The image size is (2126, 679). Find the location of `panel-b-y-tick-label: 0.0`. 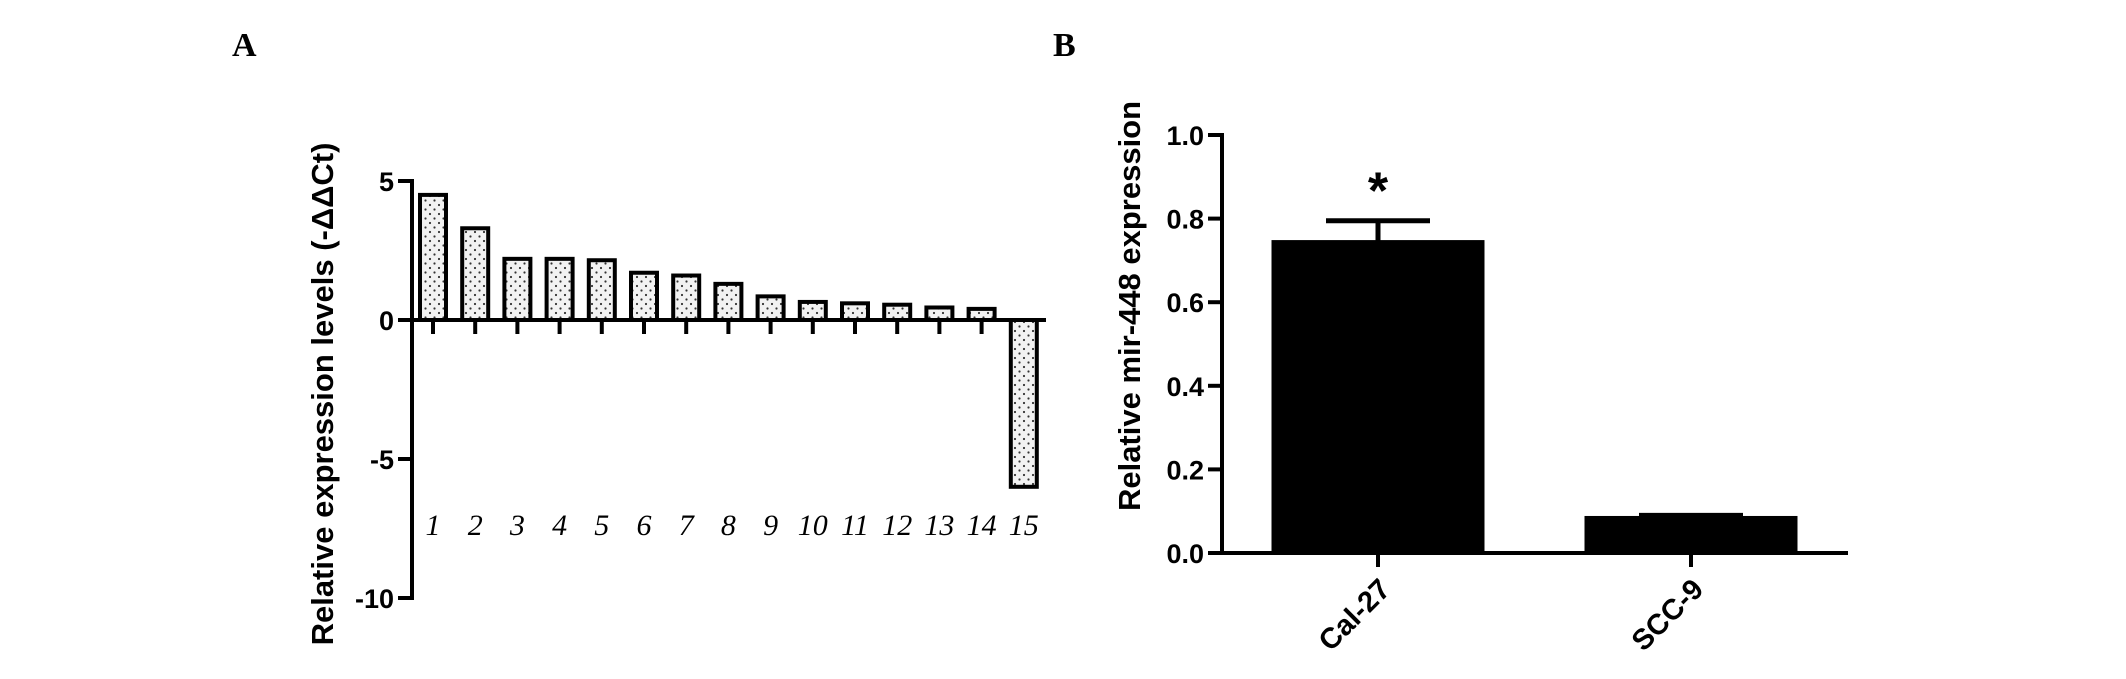

panel-b-y-tick-label: 0.0 is located at coordinates (1185, 554).